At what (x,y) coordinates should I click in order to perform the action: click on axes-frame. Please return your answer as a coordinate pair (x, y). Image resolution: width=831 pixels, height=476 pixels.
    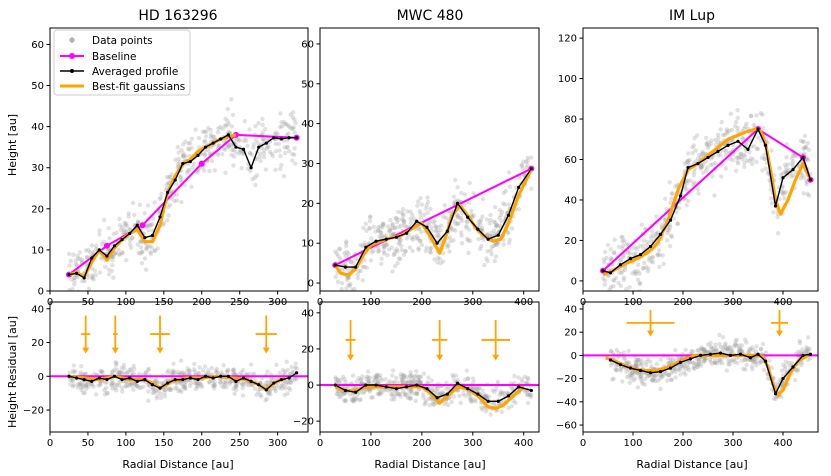
    Looking at the image, I should click on (429, 159).